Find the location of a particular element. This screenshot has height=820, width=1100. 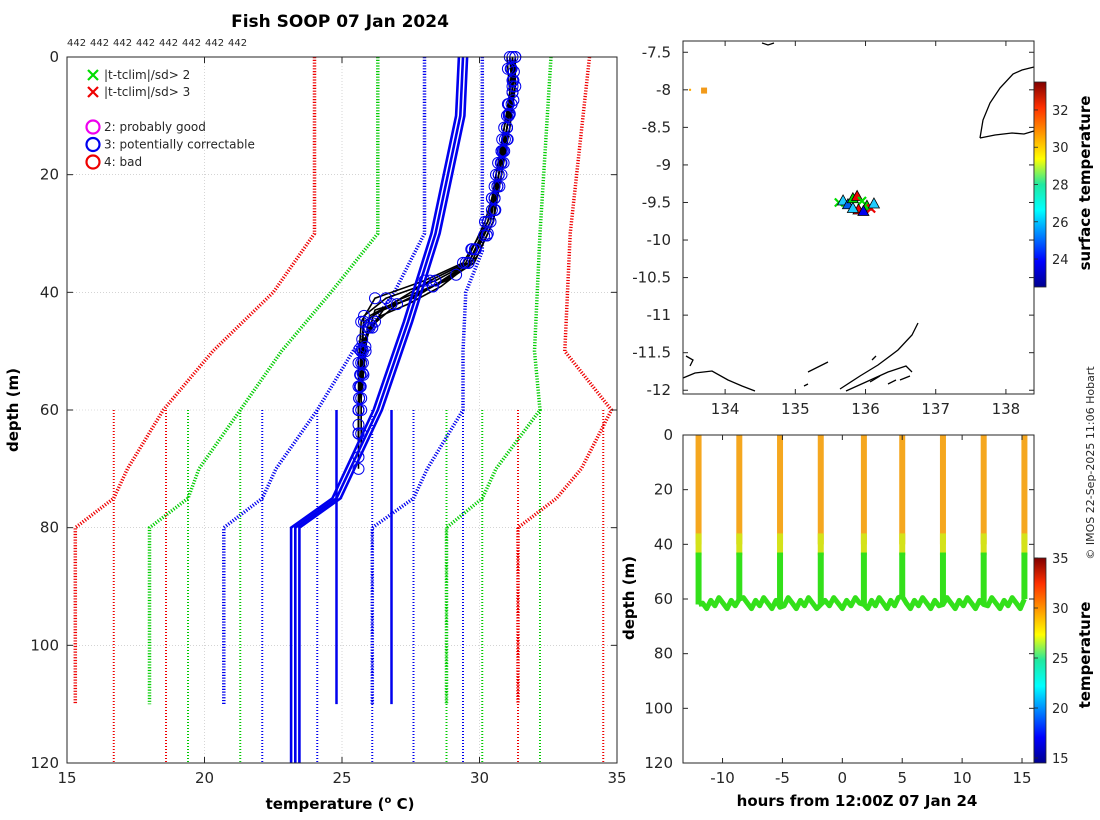

coastline-islands-a is located at coordinates (879, 356).